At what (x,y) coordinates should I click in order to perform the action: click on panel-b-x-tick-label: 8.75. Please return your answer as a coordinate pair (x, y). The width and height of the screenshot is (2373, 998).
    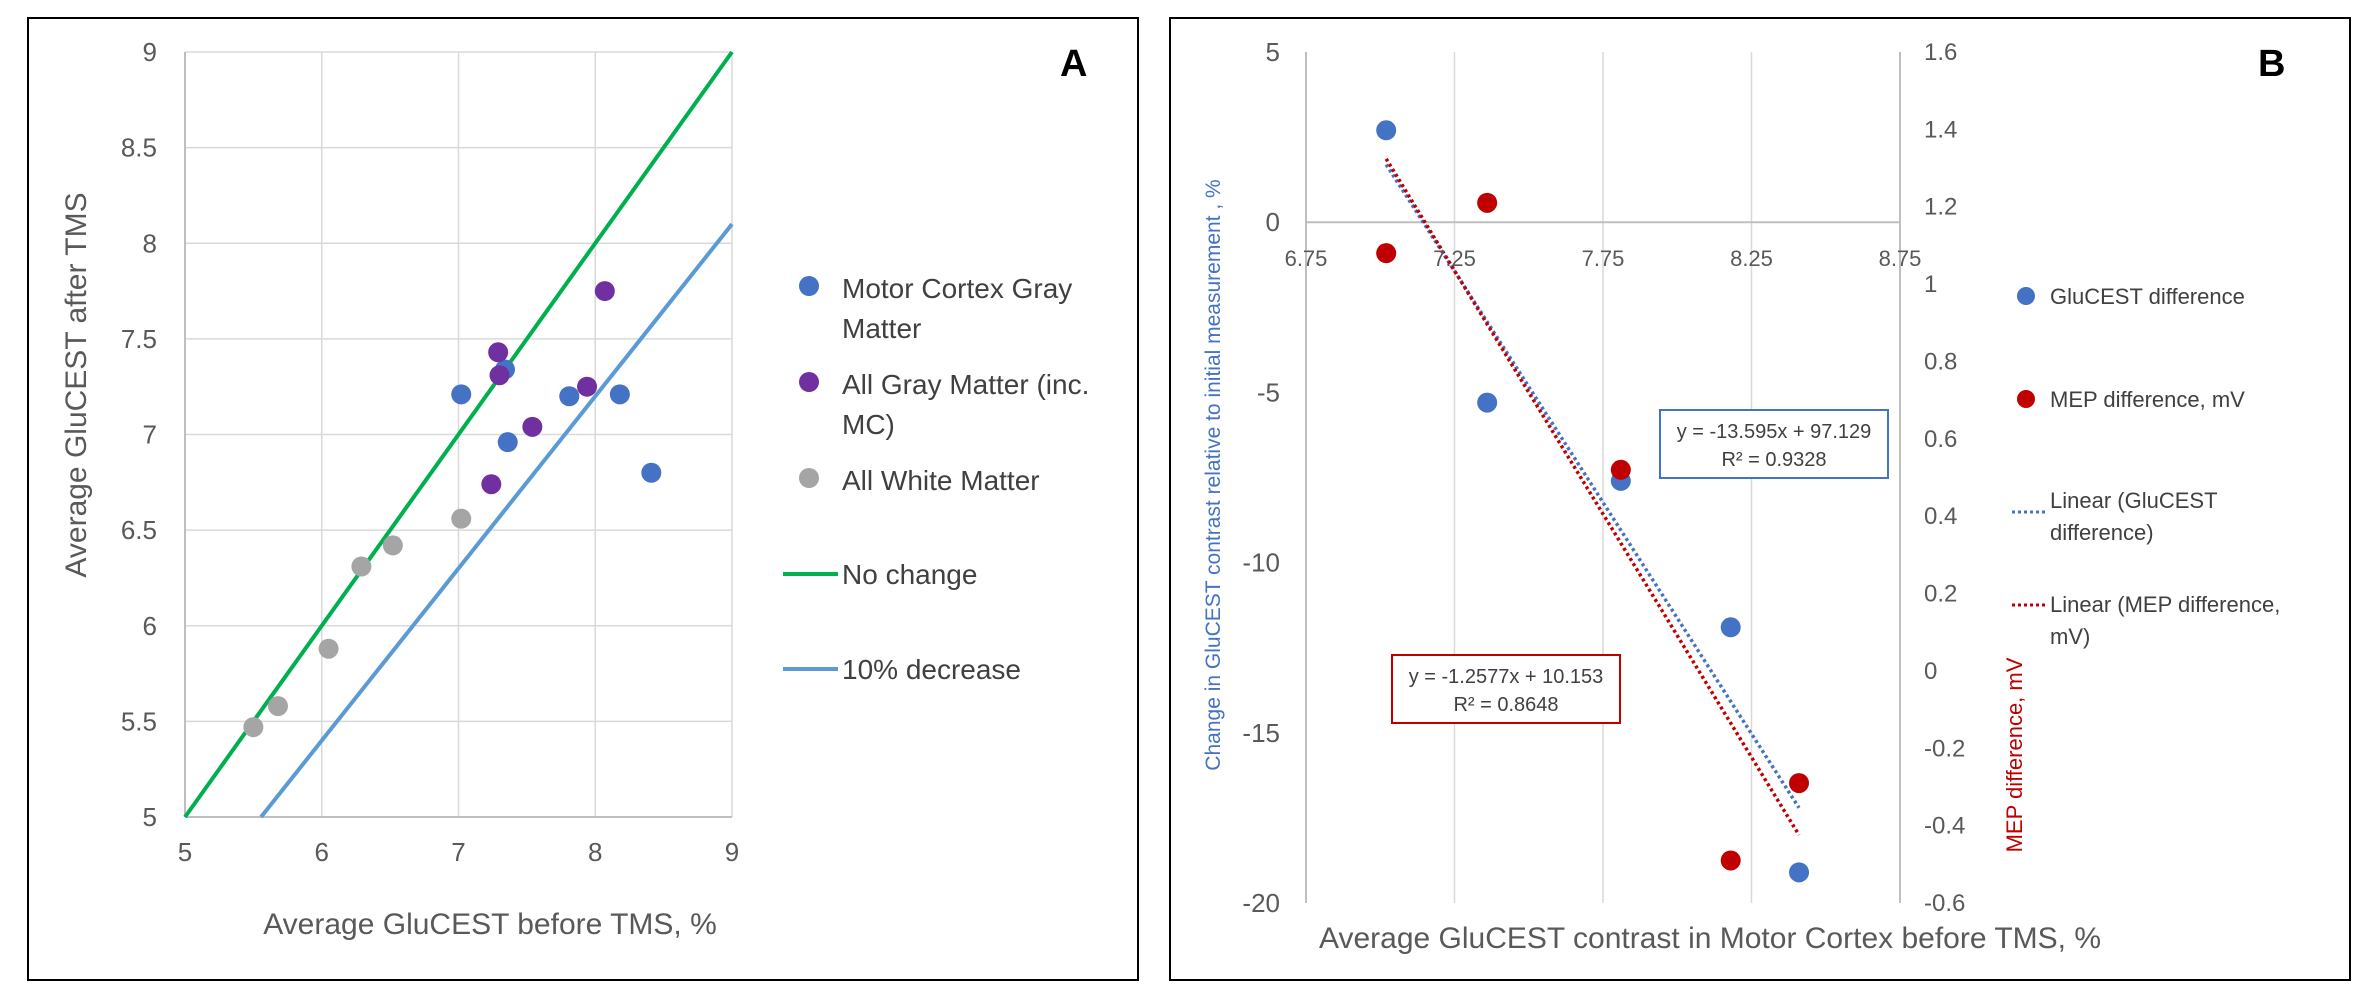
    Looking at the image, I should click on (1900, 258).